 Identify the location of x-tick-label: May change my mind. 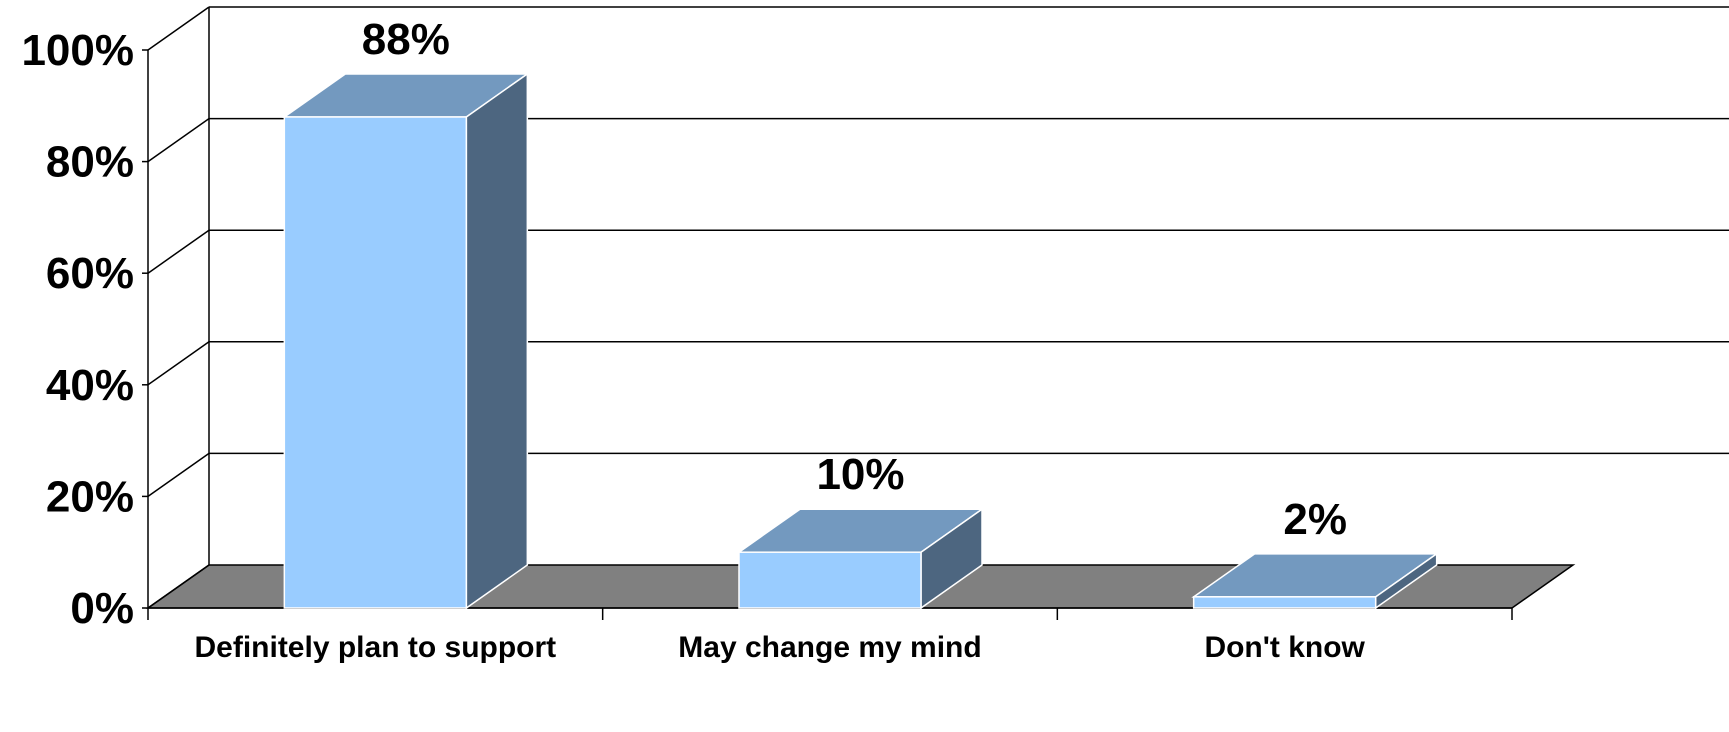
(829, 647).